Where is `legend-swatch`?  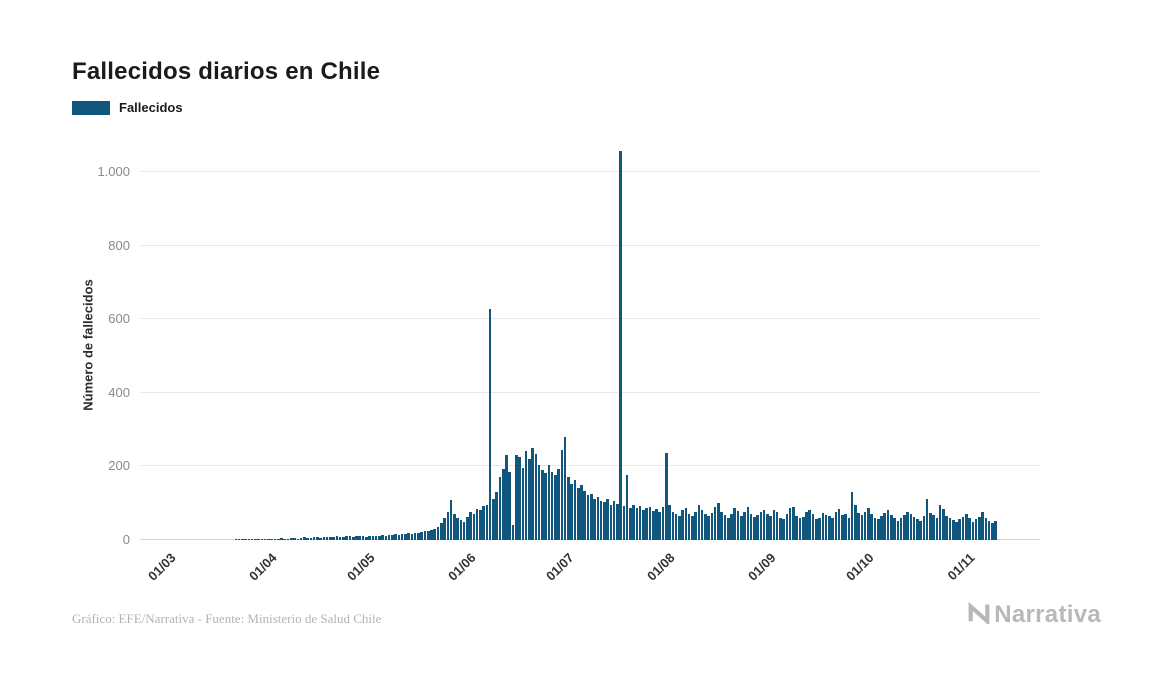 legend-swatch is located at coordinates (91, 107).